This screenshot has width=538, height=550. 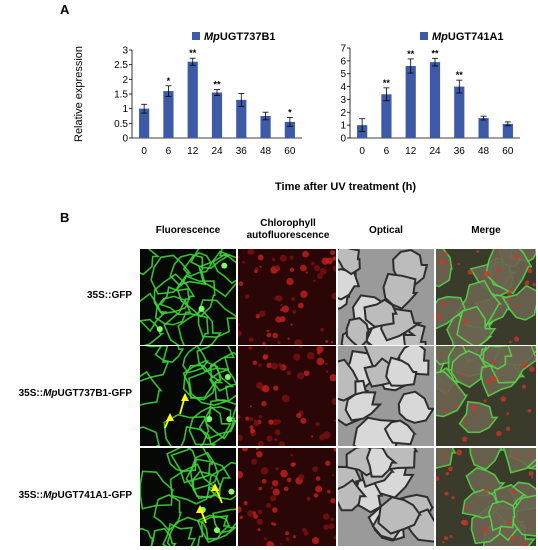 What do you see at coordinates (386, 230) in the screenshot?
I see `column-header-optical: Optical` at bounding box center [386, 230].